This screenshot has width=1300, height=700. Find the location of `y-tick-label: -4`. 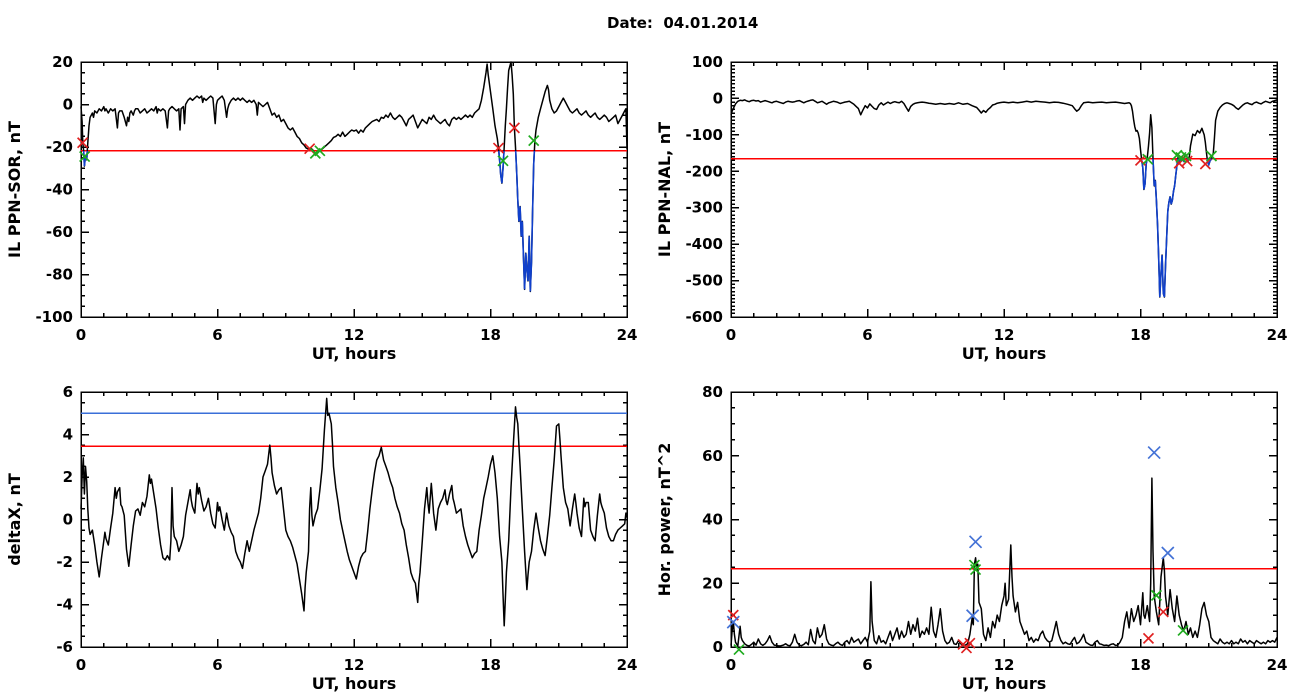

y-tick-label: -4 is located at coordinates (64, 605).